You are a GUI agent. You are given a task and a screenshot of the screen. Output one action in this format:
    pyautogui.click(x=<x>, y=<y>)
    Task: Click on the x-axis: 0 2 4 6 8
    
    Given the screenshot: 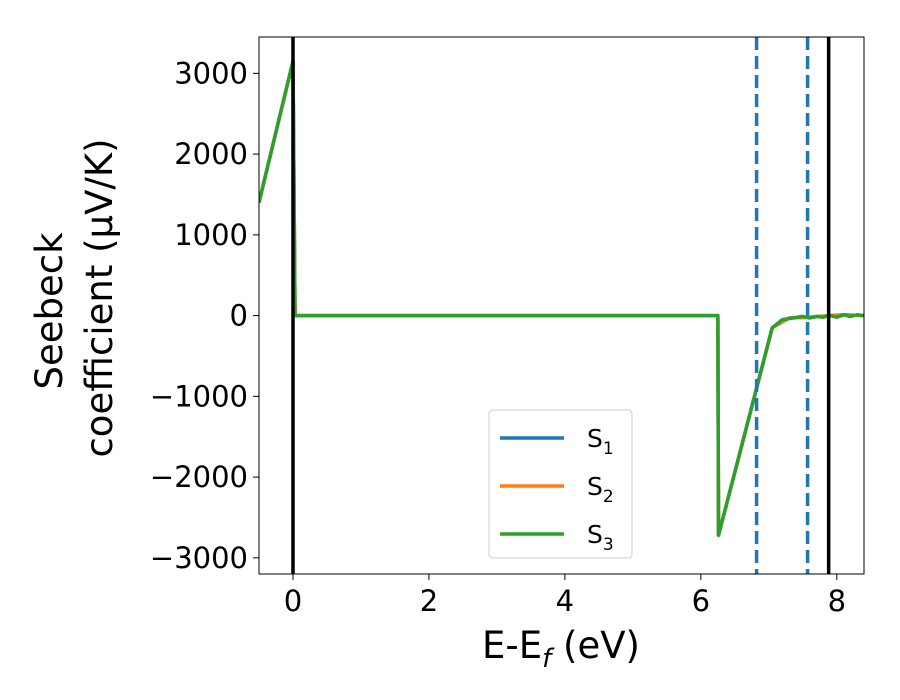 What is the action you would take?
    pyautogui.click(x=565, y=596)
    